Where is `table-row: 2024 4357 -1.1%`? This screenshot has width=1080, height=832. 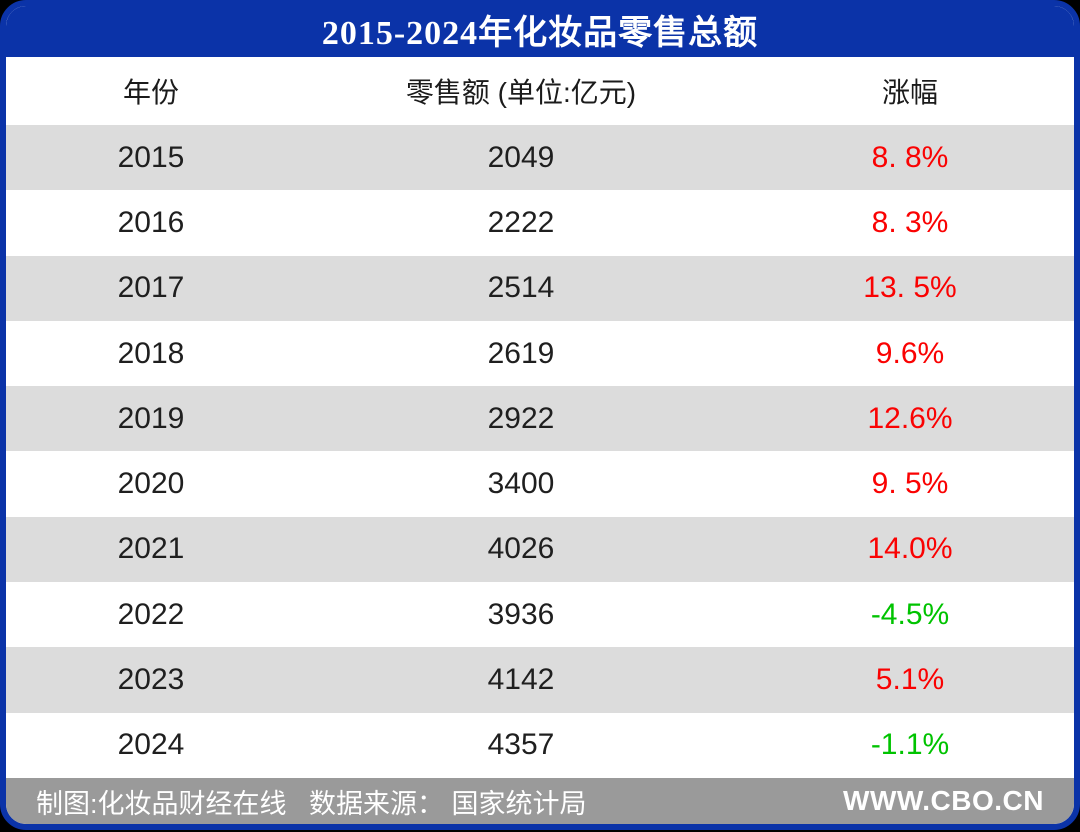 table-row: 2024 4357 -1.1% is located at coordinates (540, 745).